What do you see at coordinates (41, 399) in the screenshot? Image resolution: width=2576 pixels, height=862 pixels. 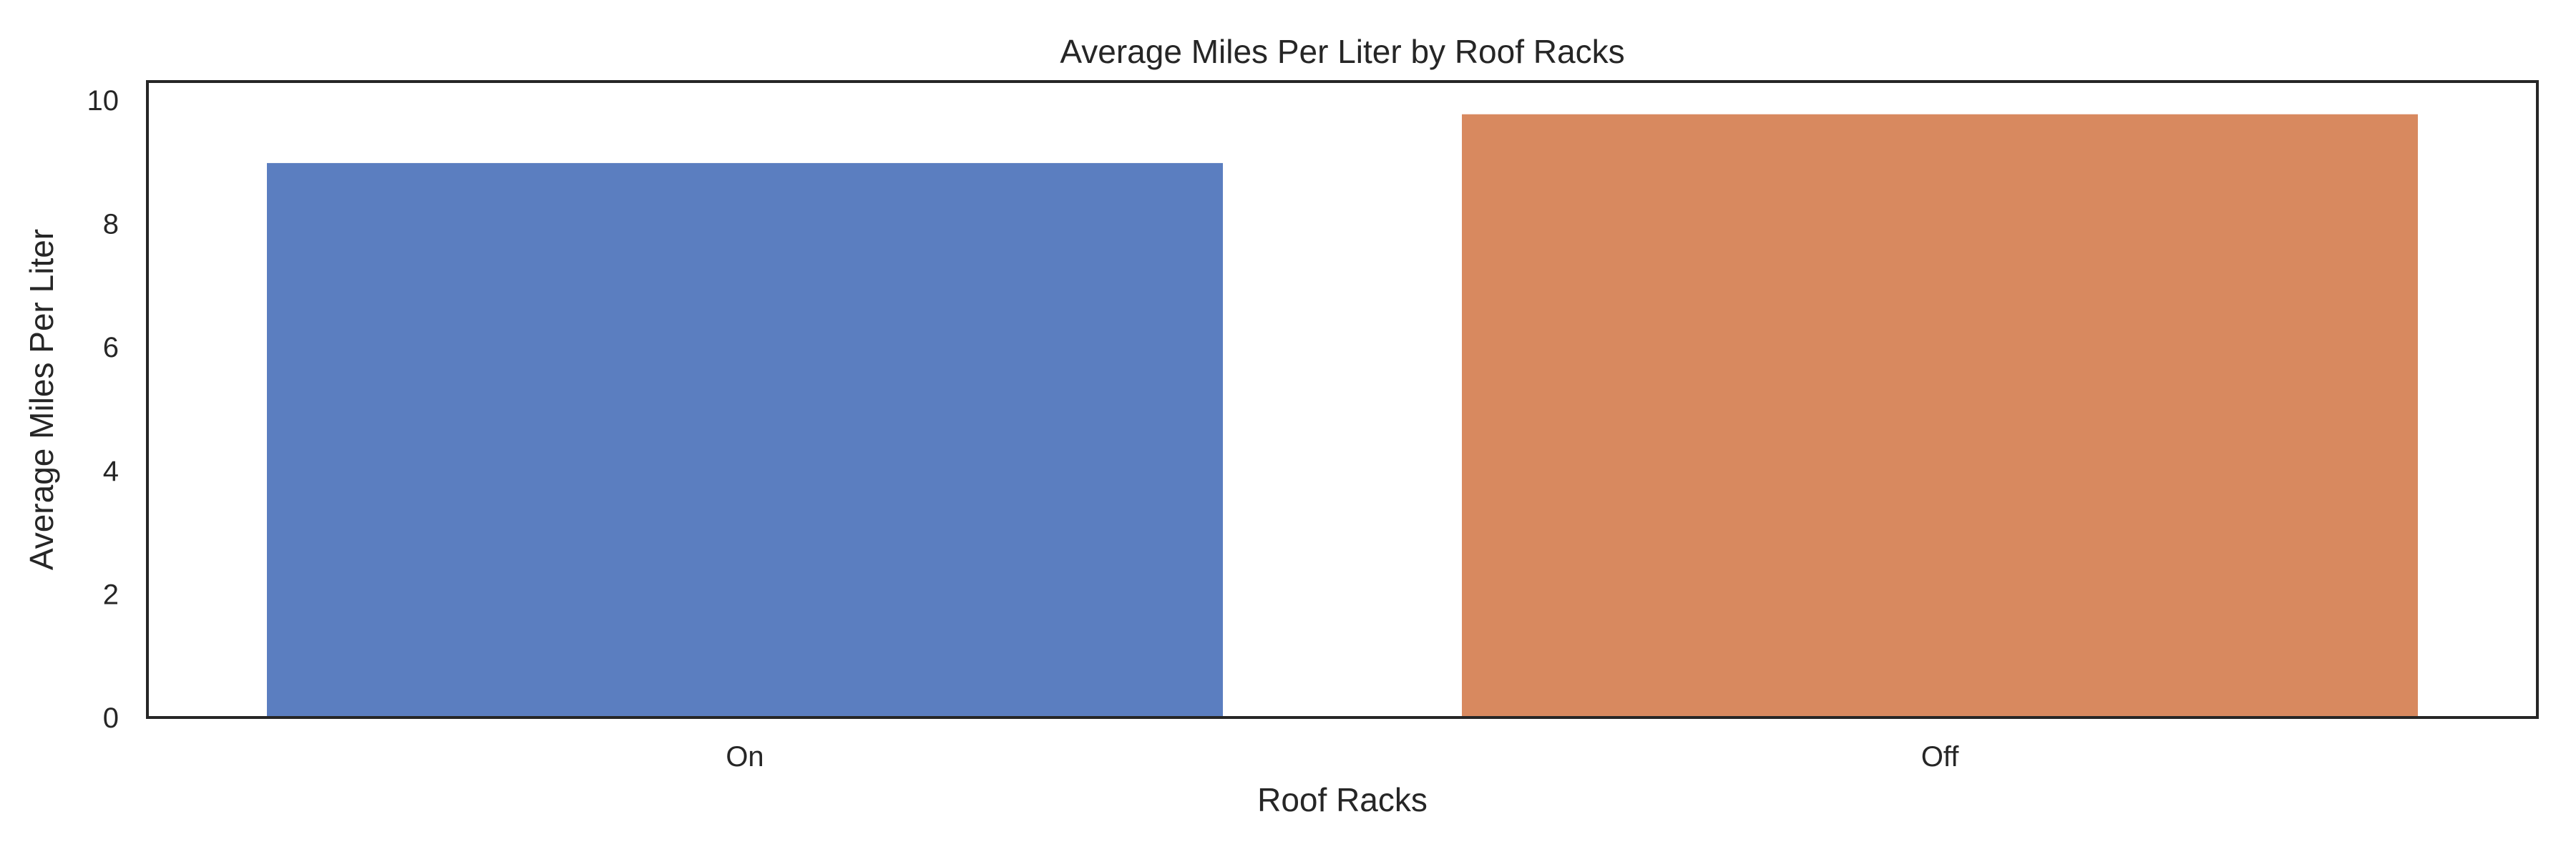 I see `y-axis-label: Average Miles Per Liter` at bounding box center [41, 399].